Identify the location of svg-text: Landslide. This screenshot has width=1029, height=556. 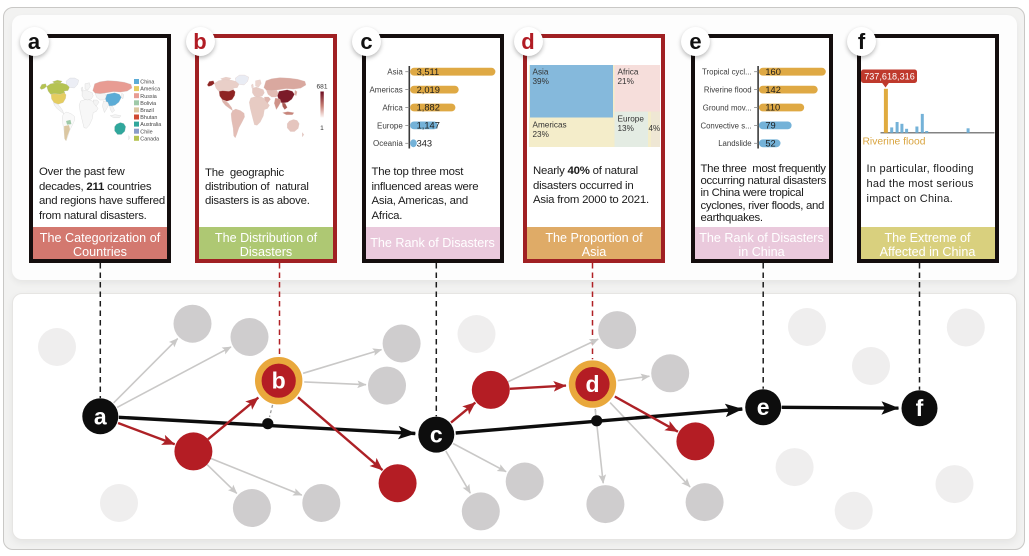
(734, 143).